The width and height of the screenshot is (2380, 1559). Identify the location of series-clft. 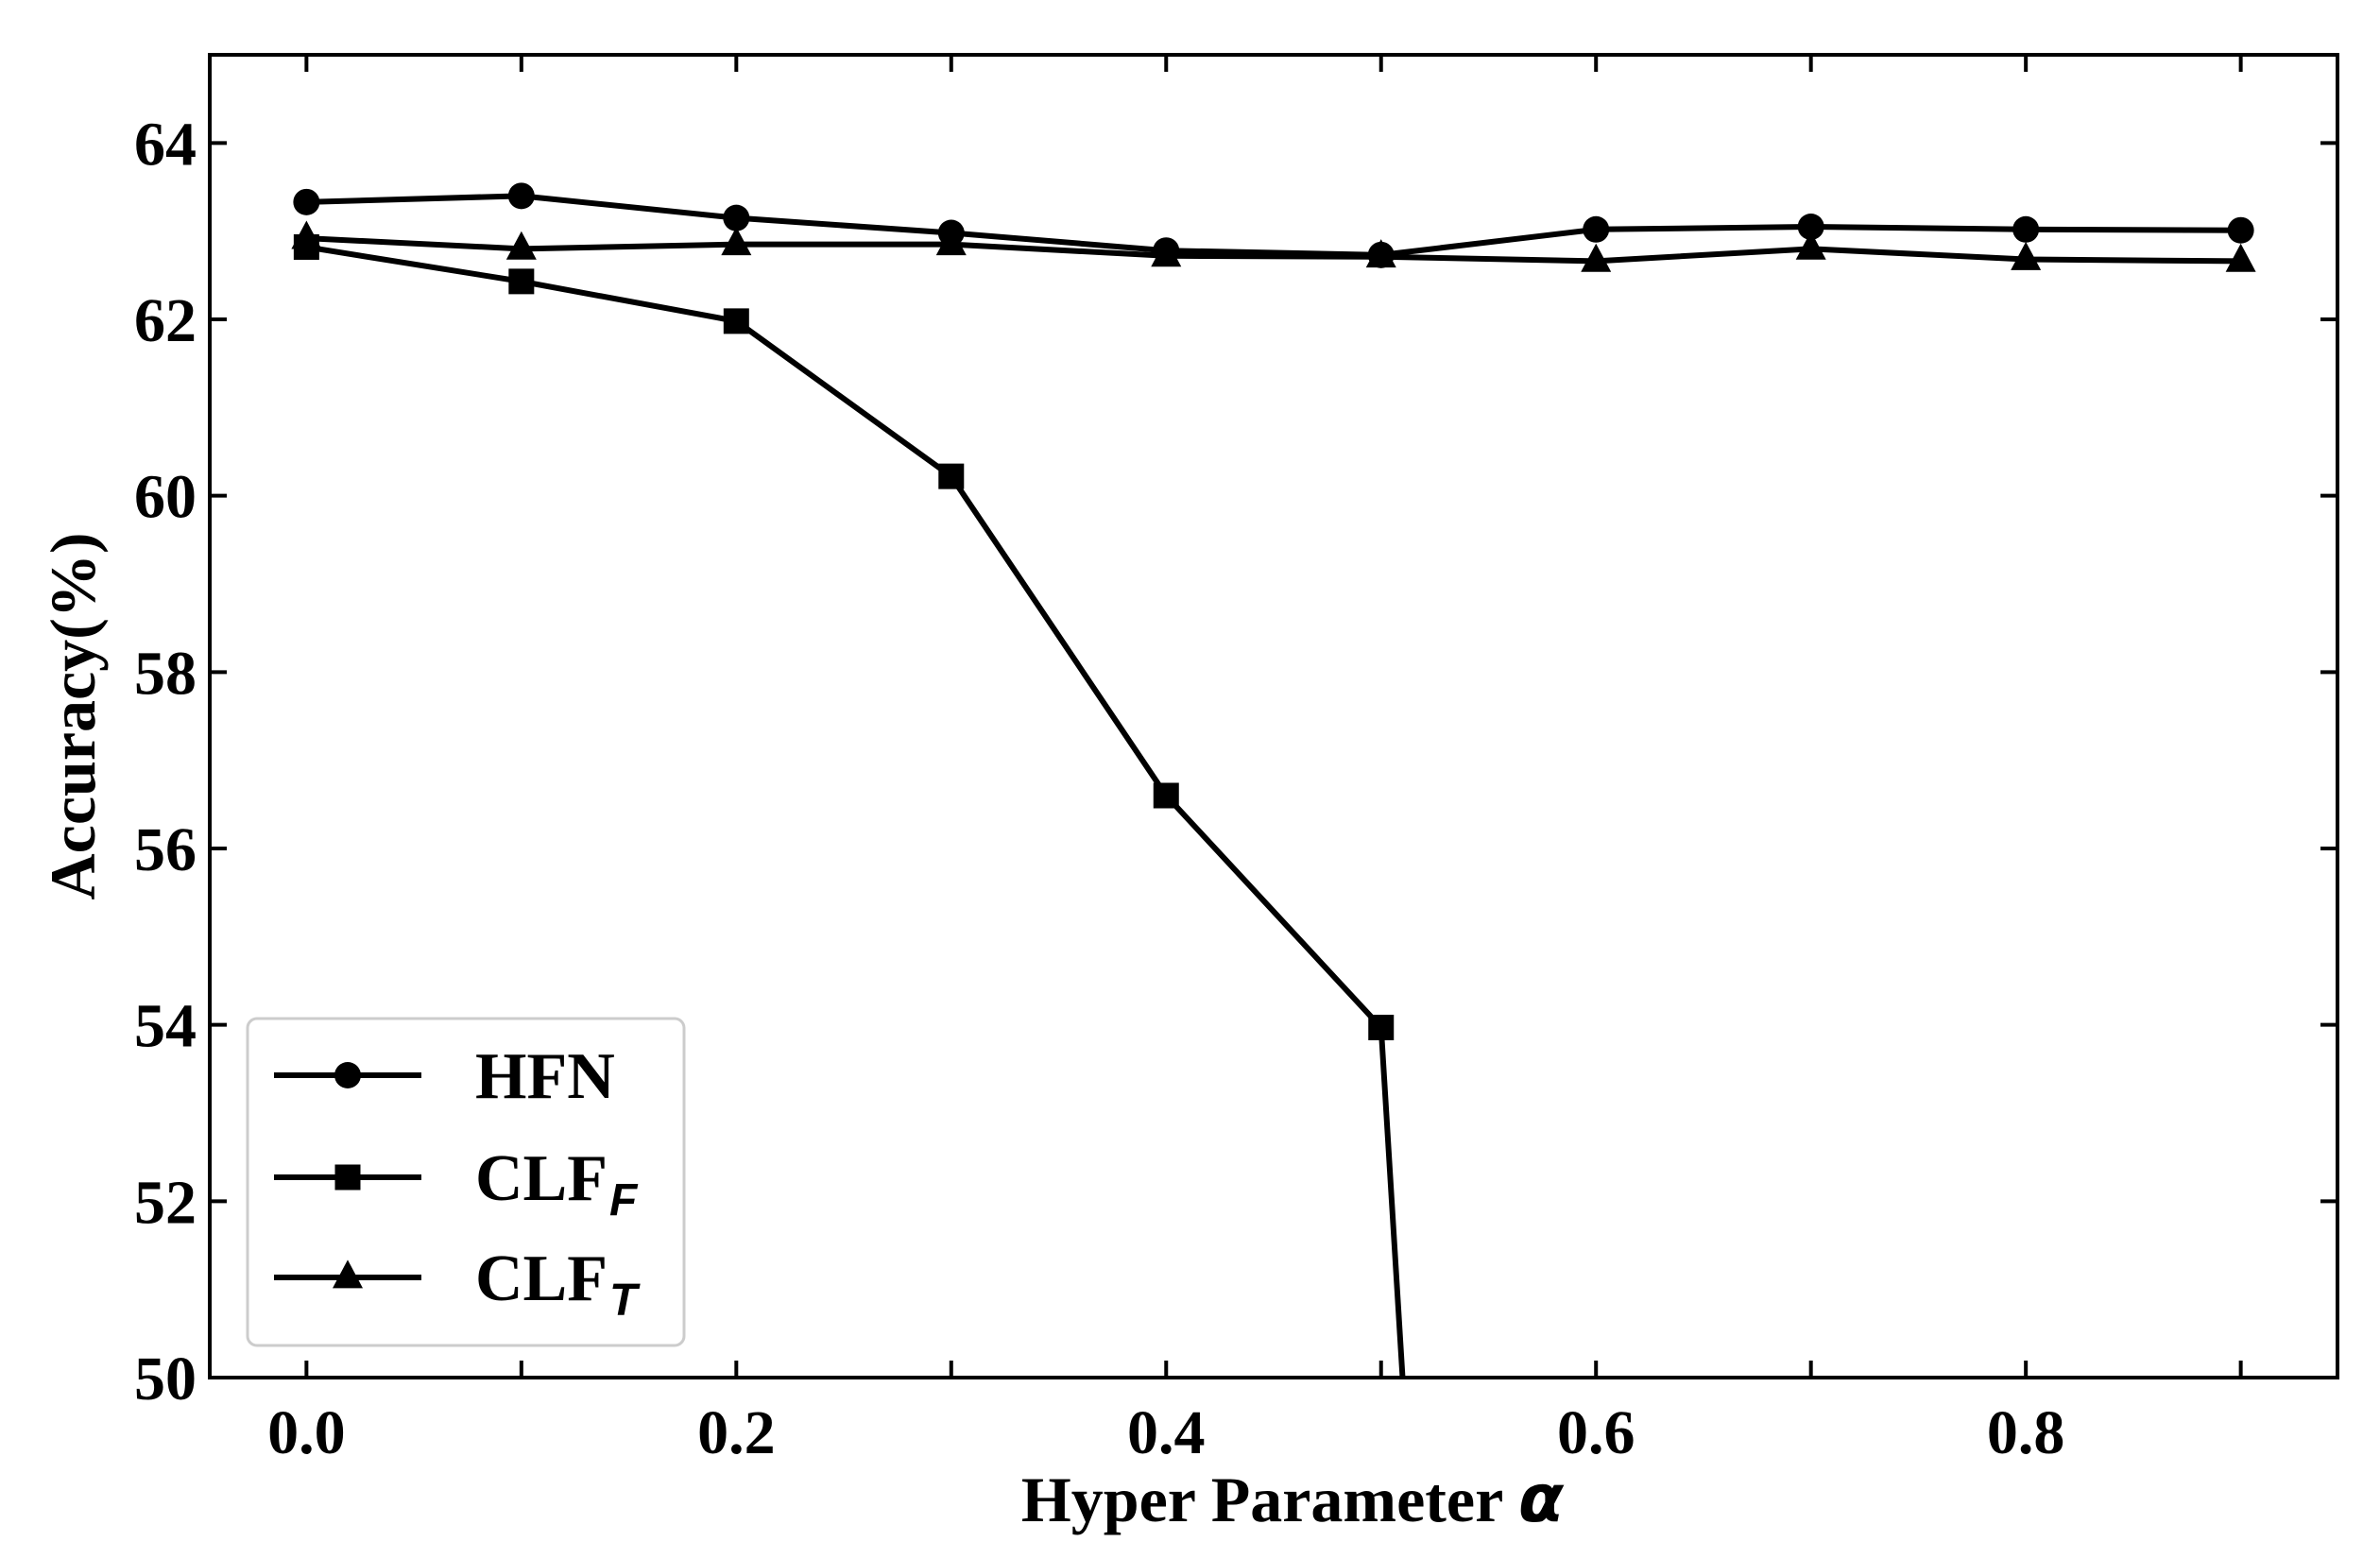
(1273, 246).